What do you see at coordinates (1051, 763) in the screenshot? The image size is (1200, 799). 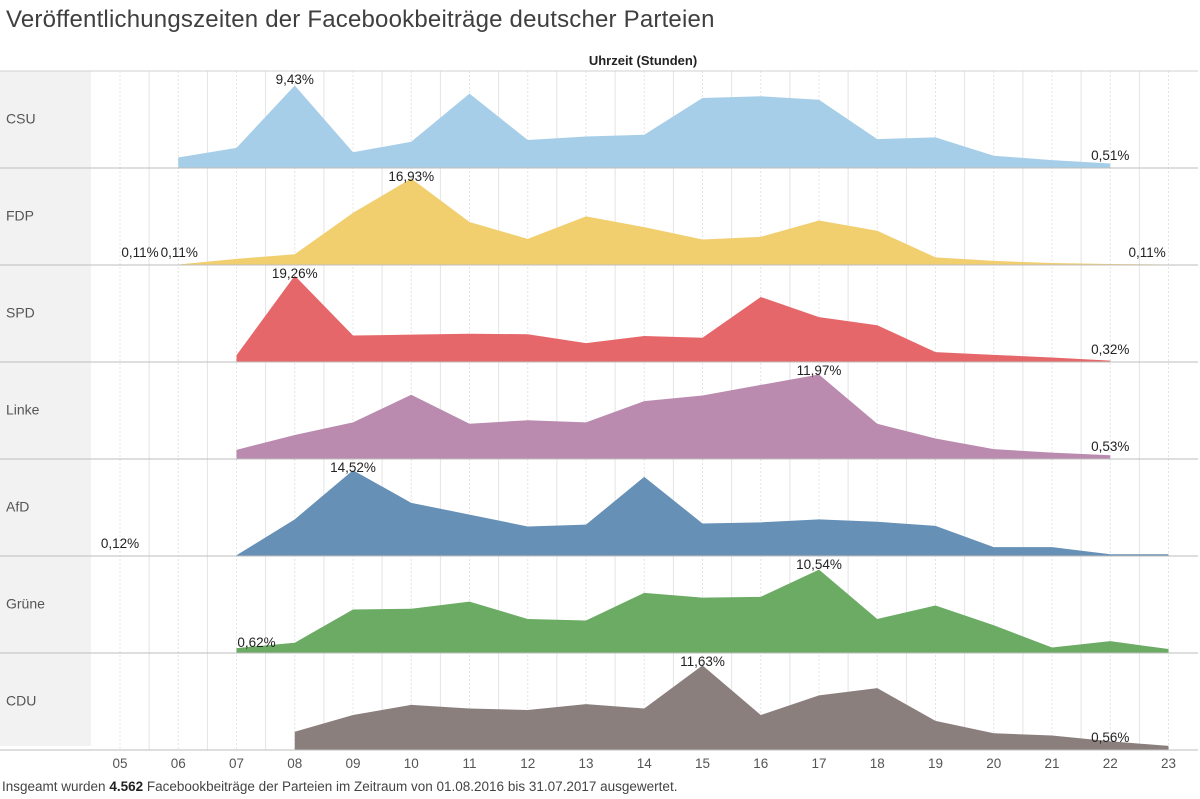 I see `x-tick-label: 21` at bounding box center [1051, 763].